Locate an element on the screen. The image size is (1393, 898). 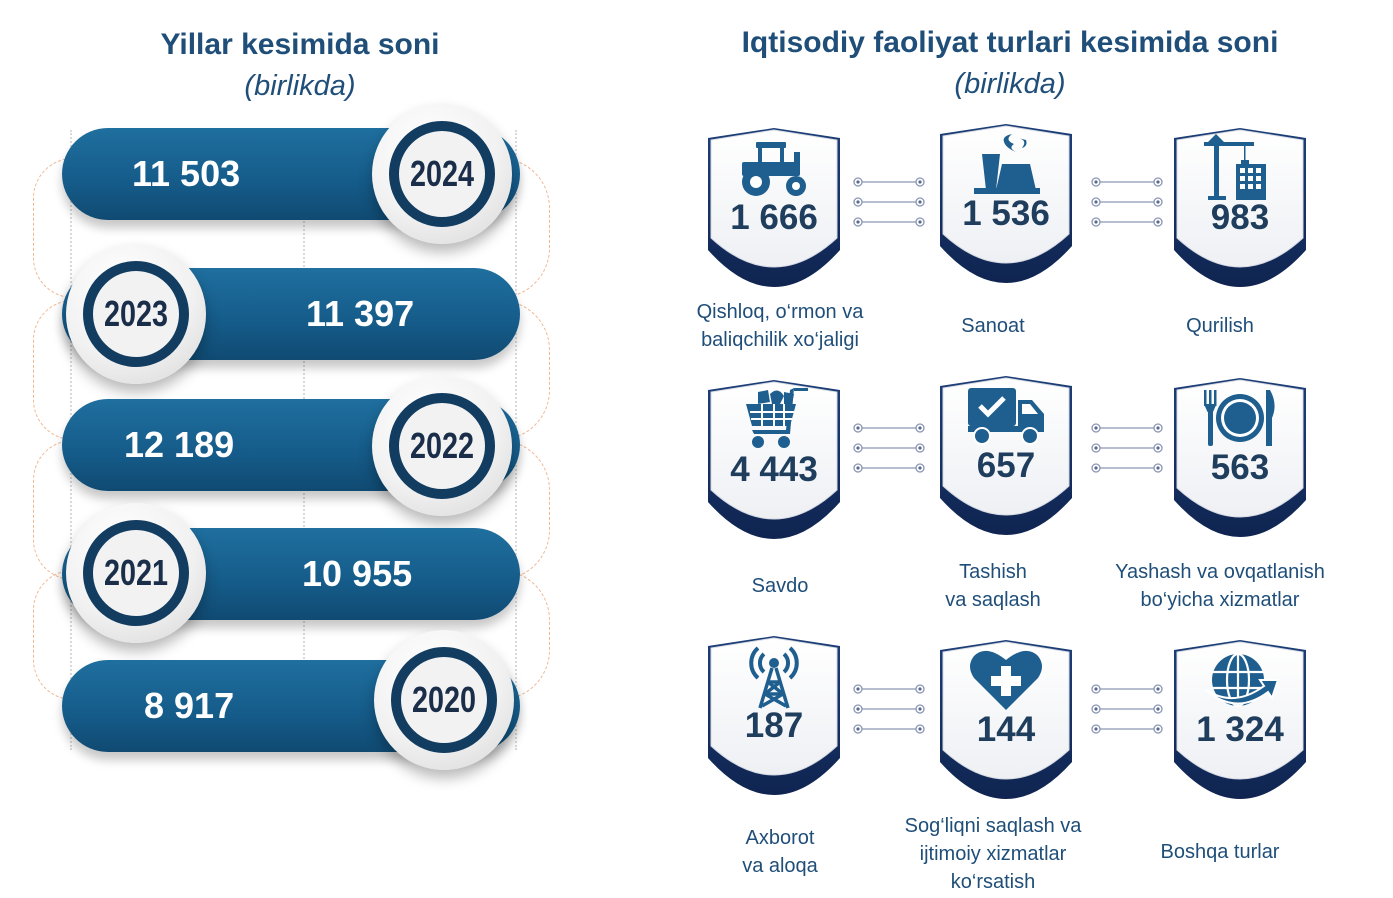
activity-label: Tashish va saqlash is located at coordinates (993, 586).